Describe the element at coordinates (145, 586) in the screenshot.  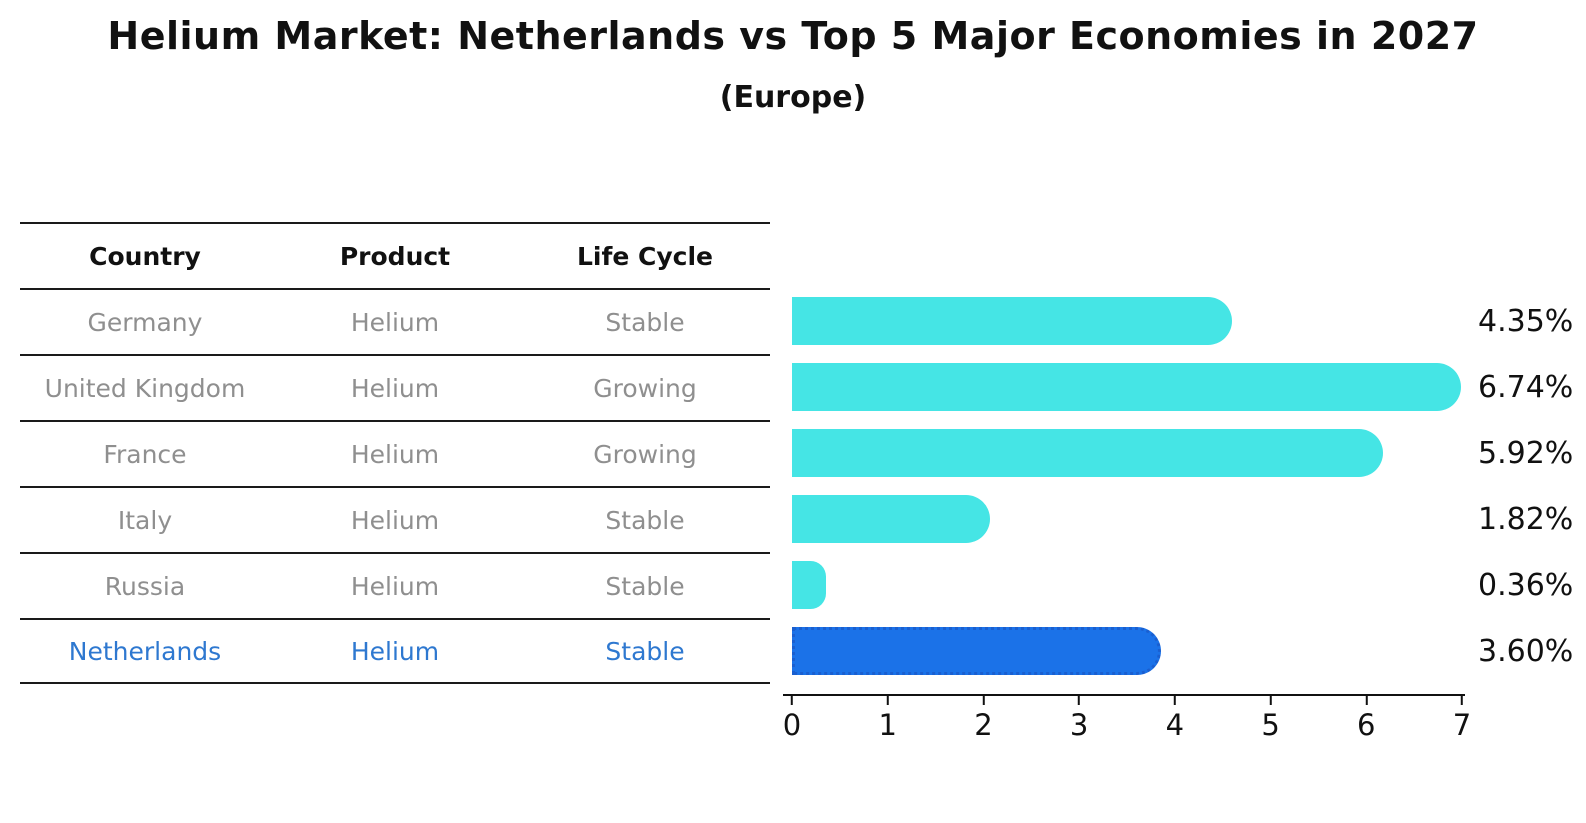
I see `cell-country: Russia` at that location.